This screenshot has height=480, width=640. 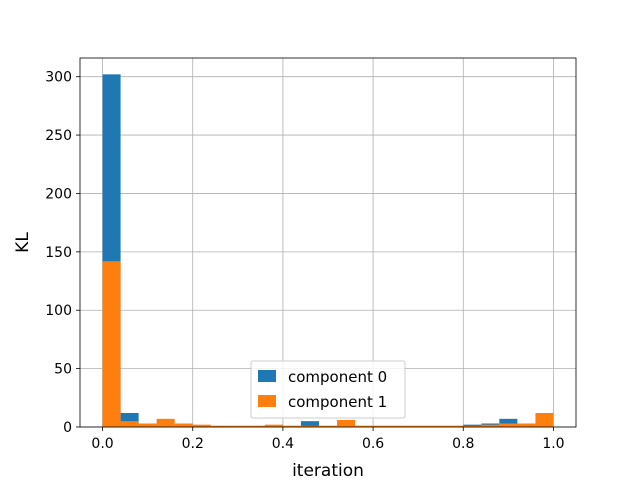 I want to click on legend-label-component-1: component 1, so click(x=337, y=402).